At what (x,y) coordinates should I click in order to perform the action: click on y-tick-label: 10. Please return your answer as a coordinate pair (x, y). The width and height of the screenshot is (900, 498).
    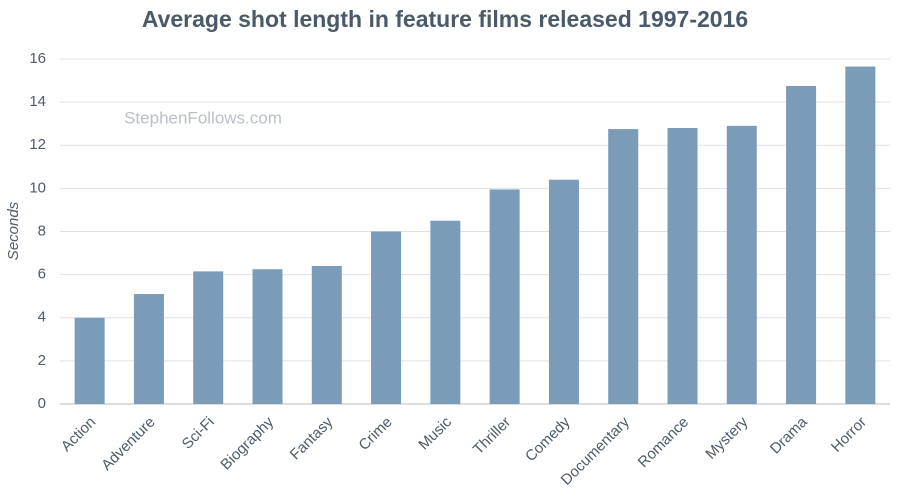
    Looking at the image, I should click on (37, 187).